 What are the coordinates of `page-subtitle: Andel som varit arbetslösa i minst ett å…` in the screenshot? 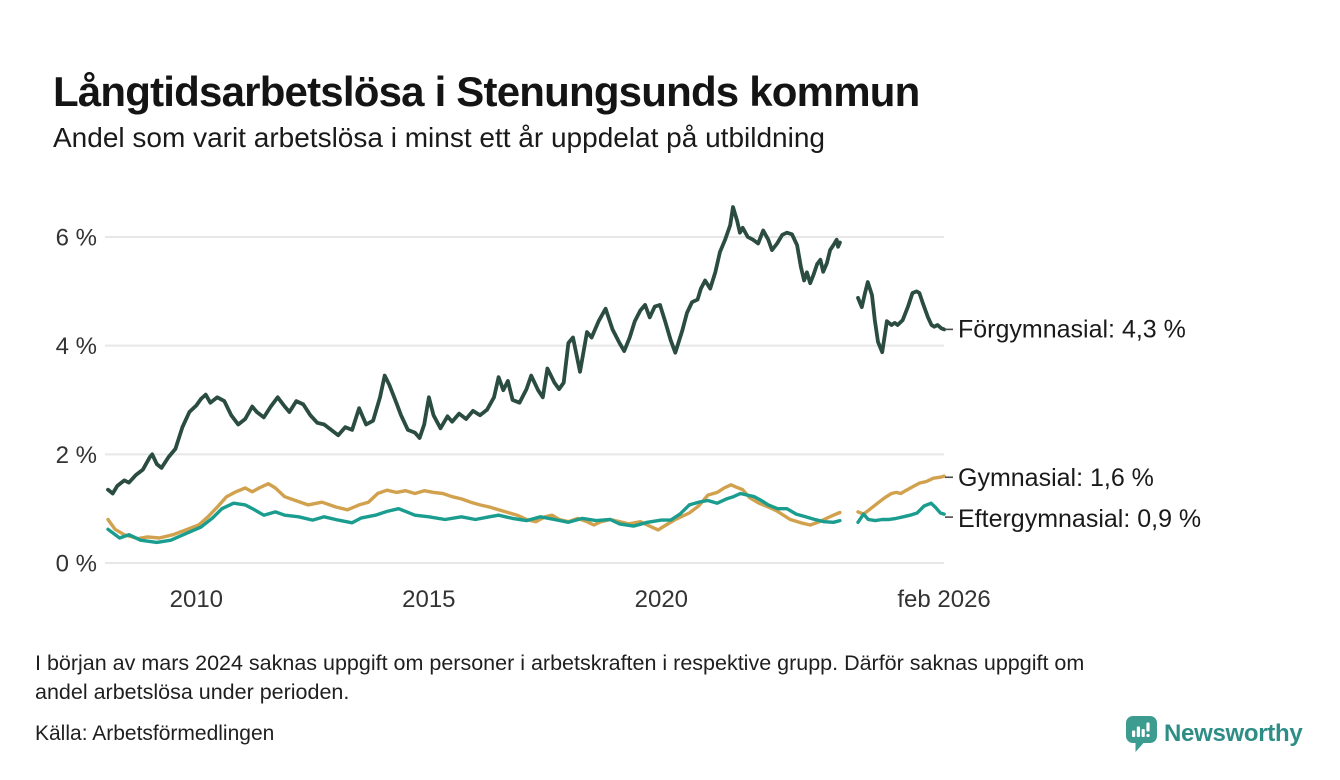 It's located at (439, 137).